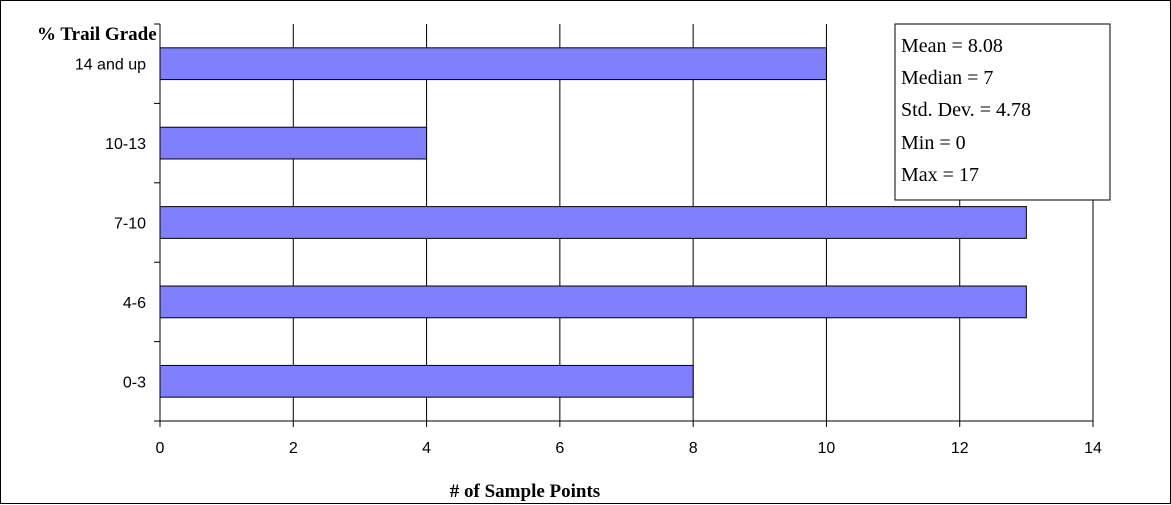 This screenshot has width=1171, height=505. I want to click on y-tick-label-14-and-up: 14 and up, so click(110, 65).